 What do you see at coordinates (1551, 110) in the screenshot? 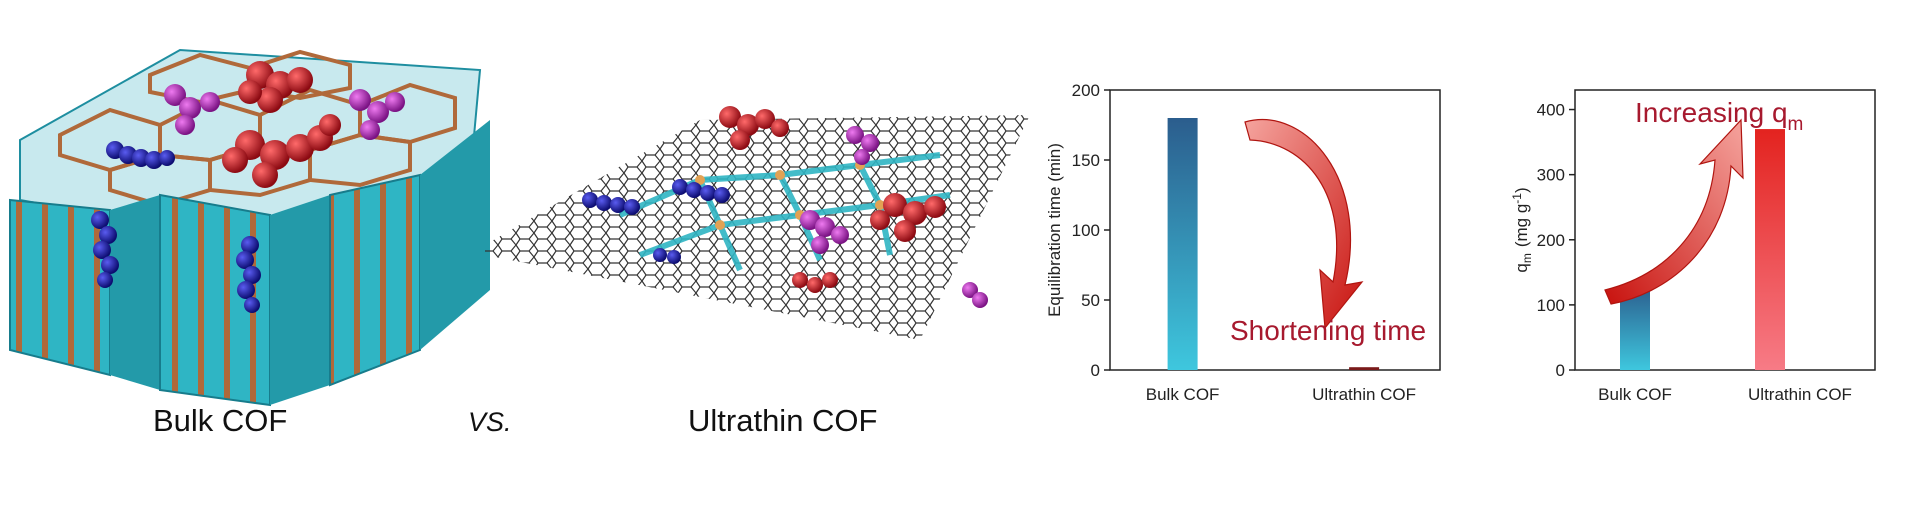
I see `chart2-ytick-label: 400` at bounding box center [1551, 110].